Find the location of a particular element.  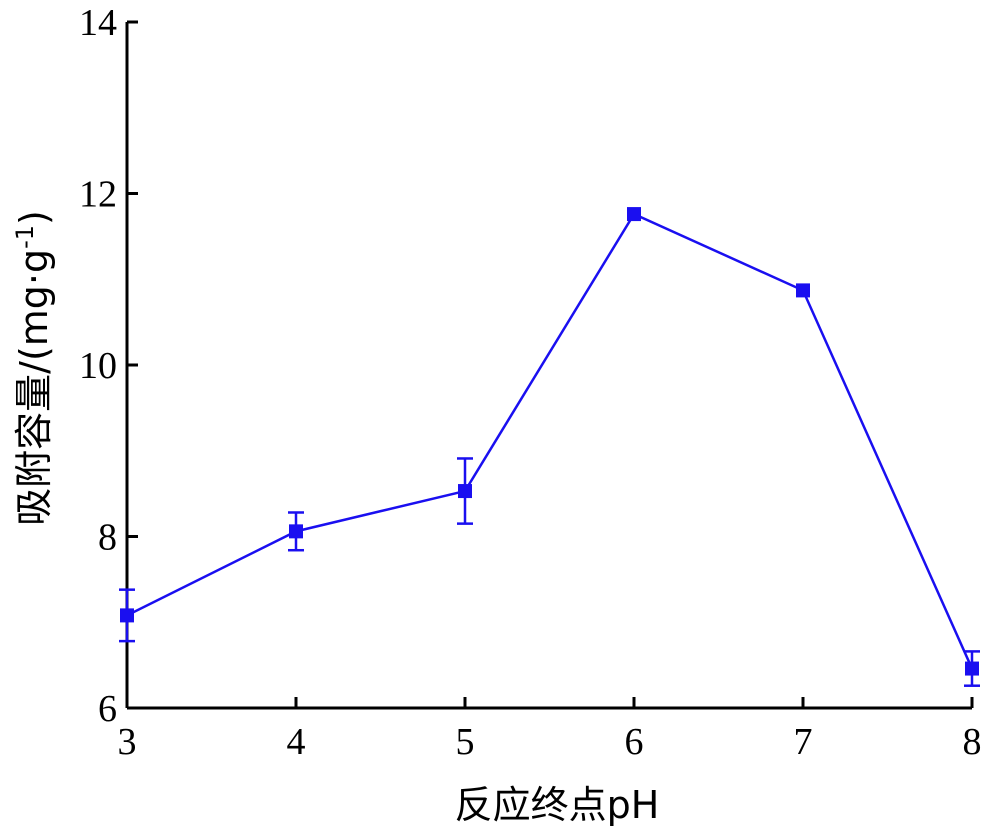

y-tick-label: 10 is located at coordinates (98, 366).